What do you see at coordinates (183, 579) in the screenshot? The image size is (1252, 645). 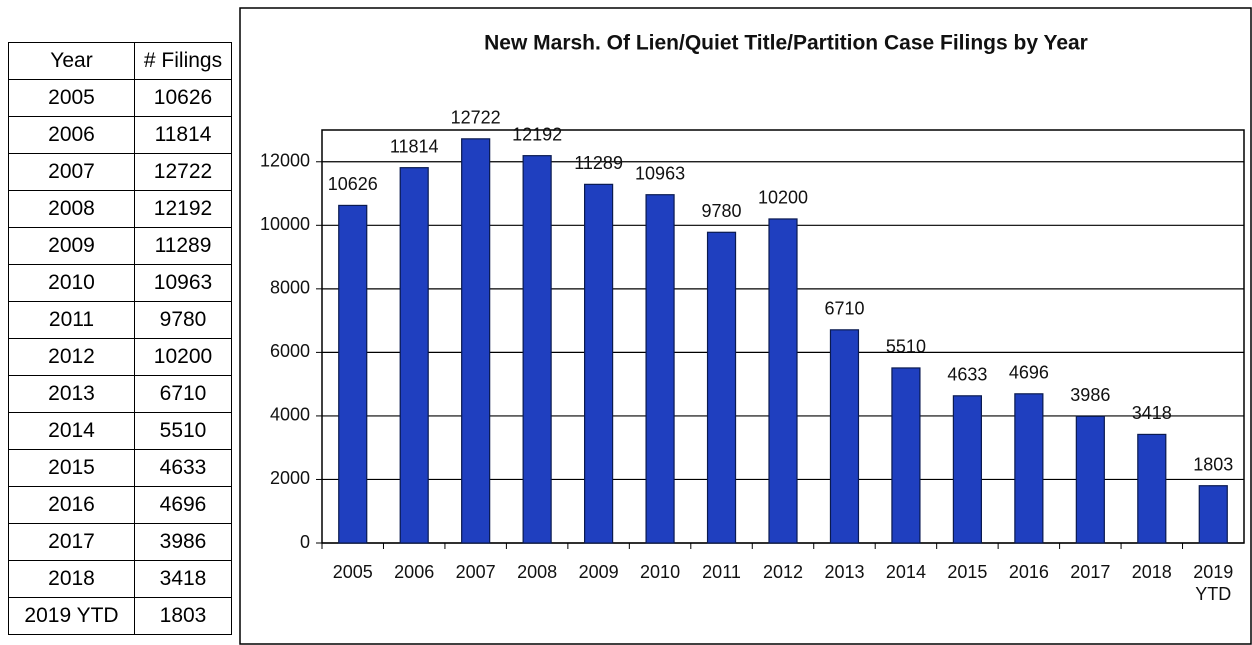 I see `table-cell: 3418` at bounding box center [183, 579].